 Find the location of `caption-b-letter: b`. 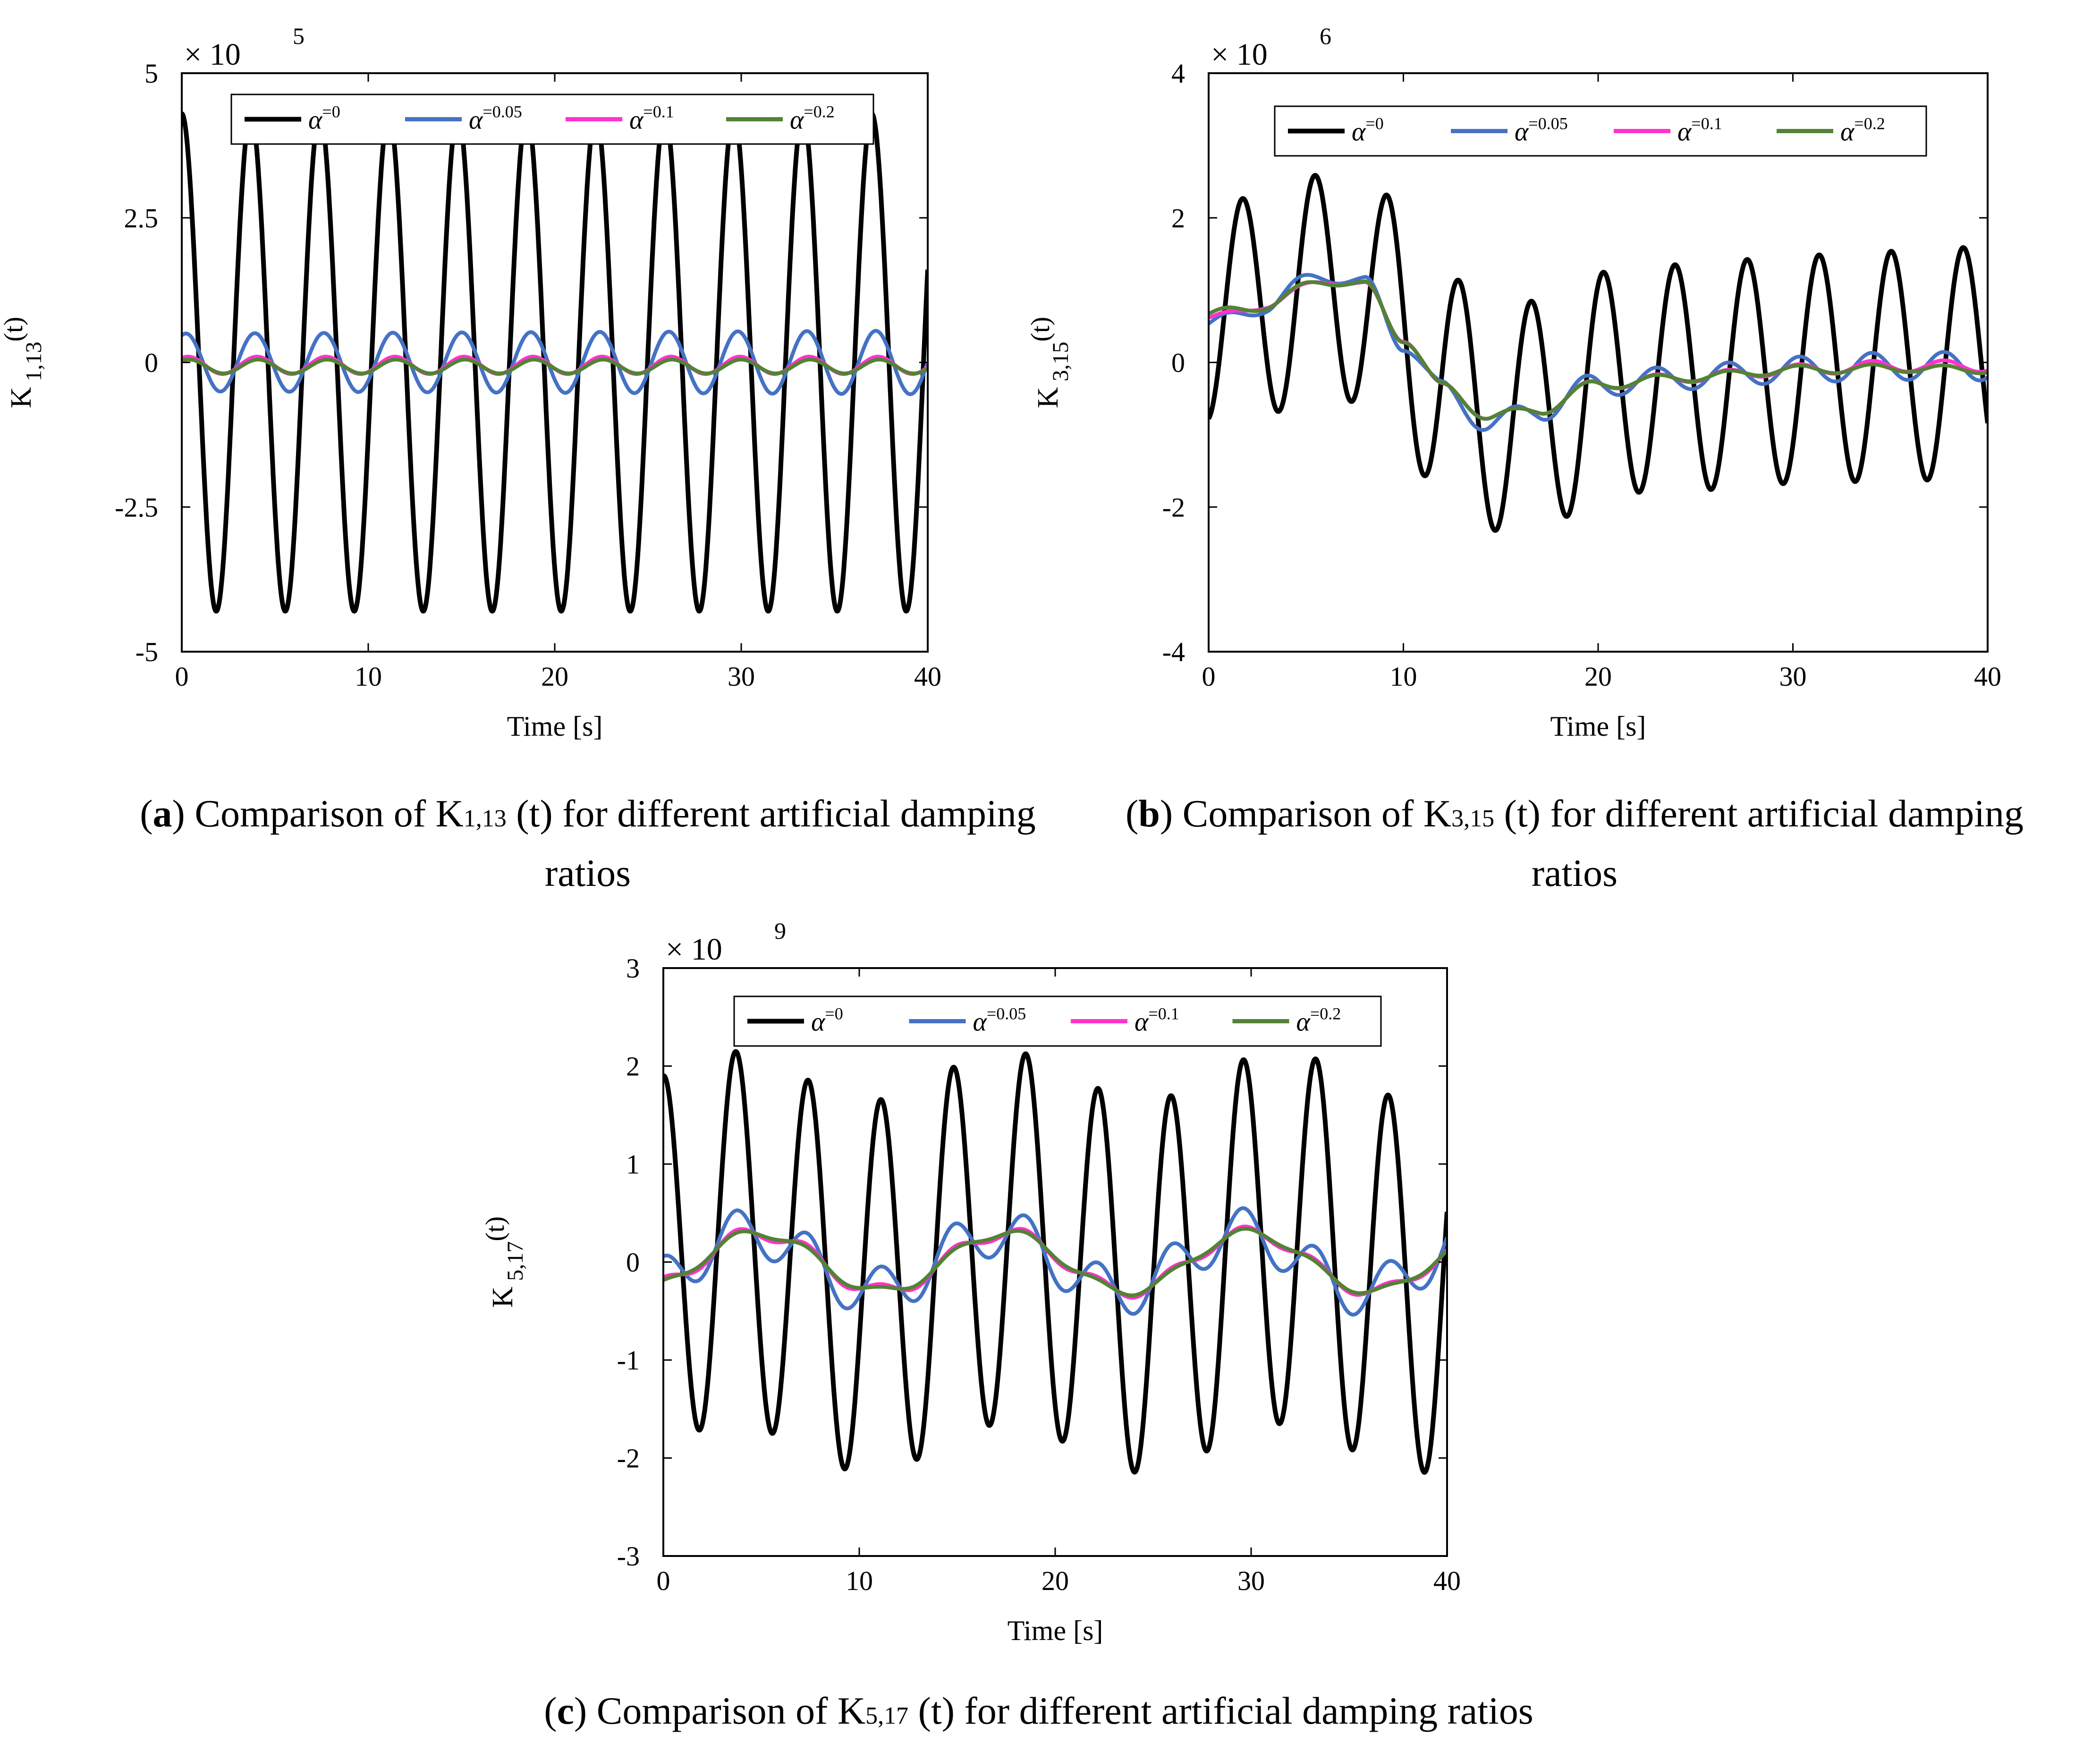

caption-b-letter: b is located at coordinates (1149, 813).